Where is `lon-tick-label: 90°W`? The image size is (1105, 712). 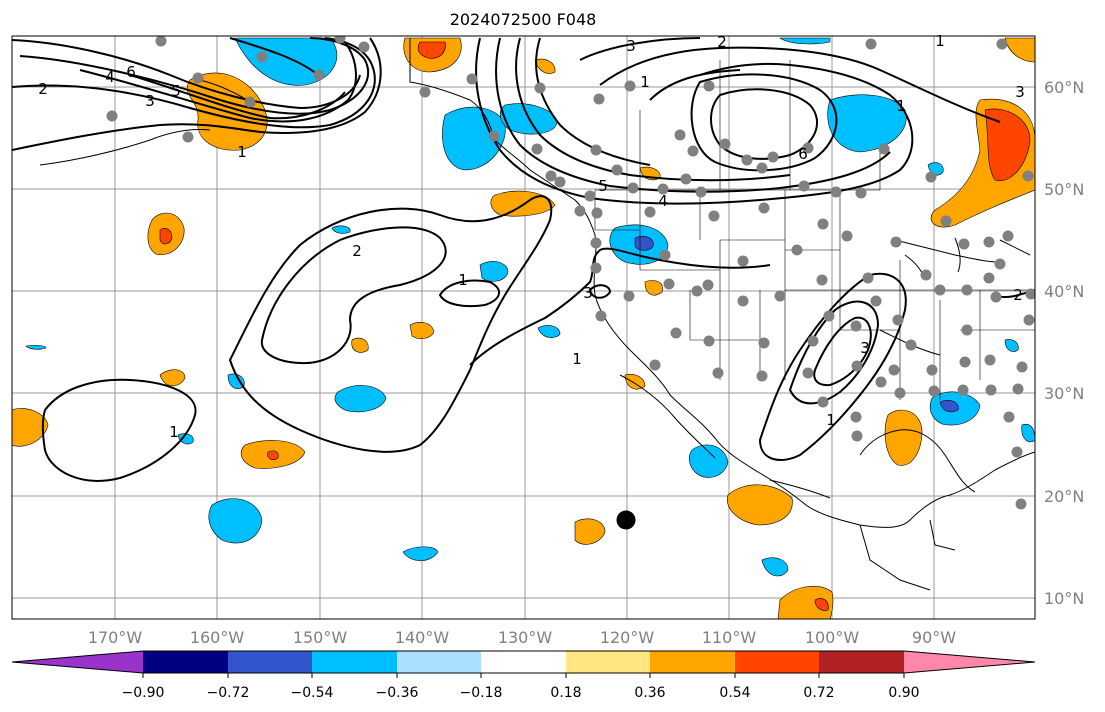
lon-tick-label: 90°W is located at coordinates (934, 637).